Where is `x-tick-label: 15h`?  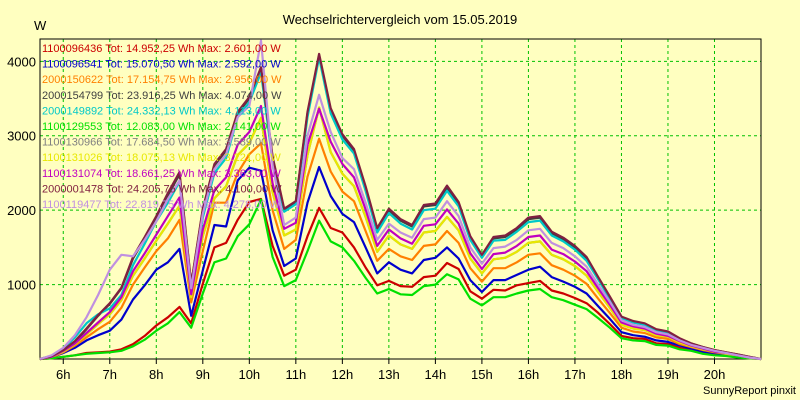 x-tick-label: 15h is located at coordinates (482, 374).